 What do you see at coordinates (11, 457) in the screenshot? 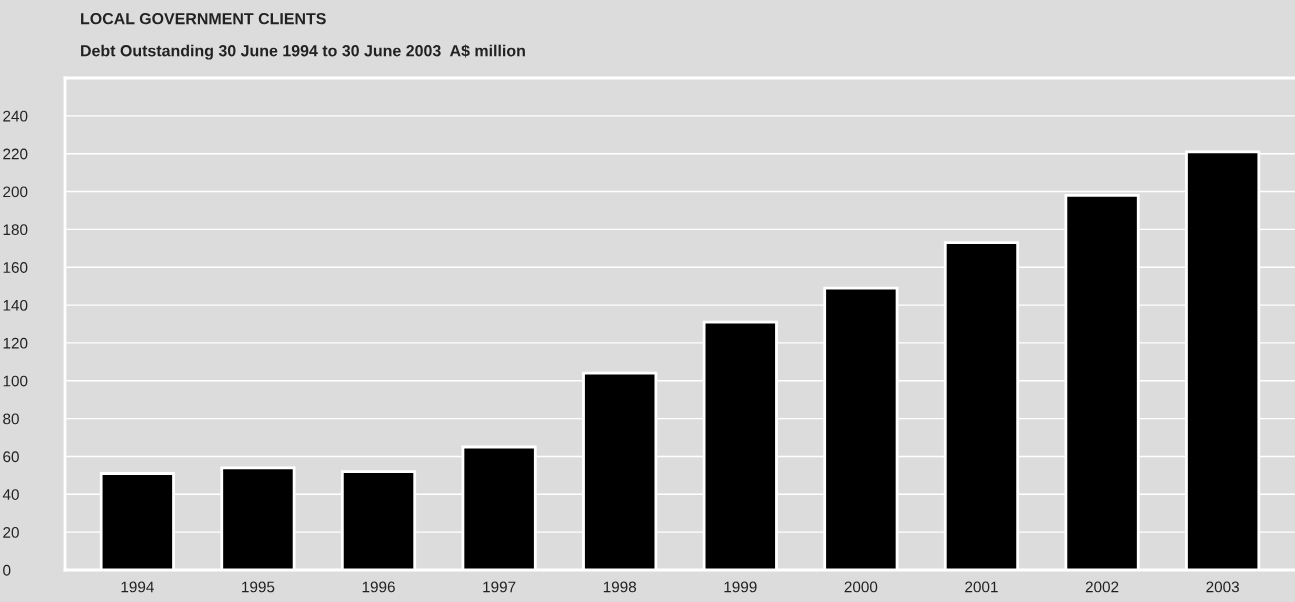
I see `y-tick-label: 60` at bounding box center [11, 457].